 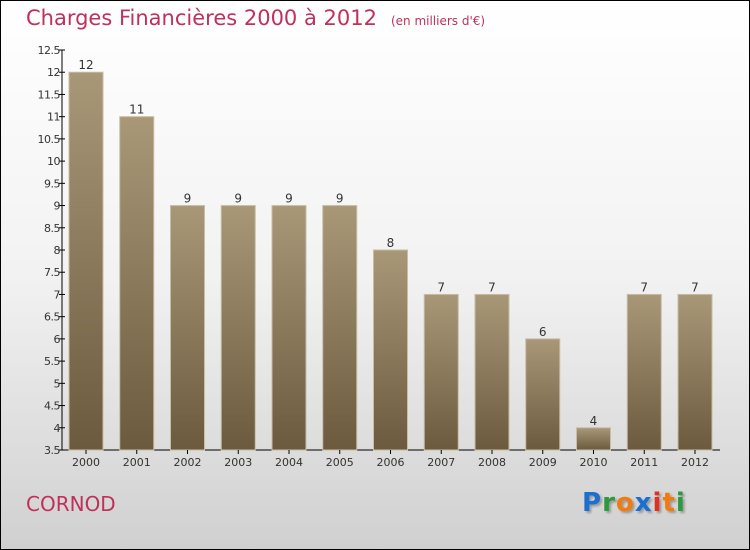 I want to click on bar-2005, so click(x=340, y=328).